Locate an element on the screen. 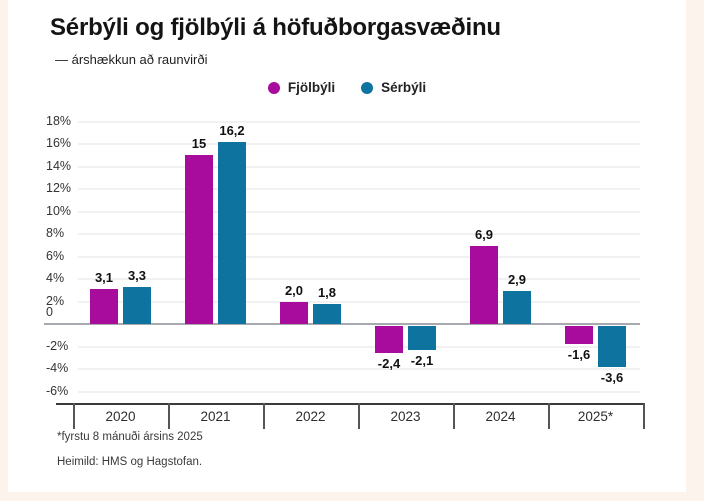 This screenshot has height=501, width=704. bar-fjölbýli-2020 is located at coordinates (104, 306).